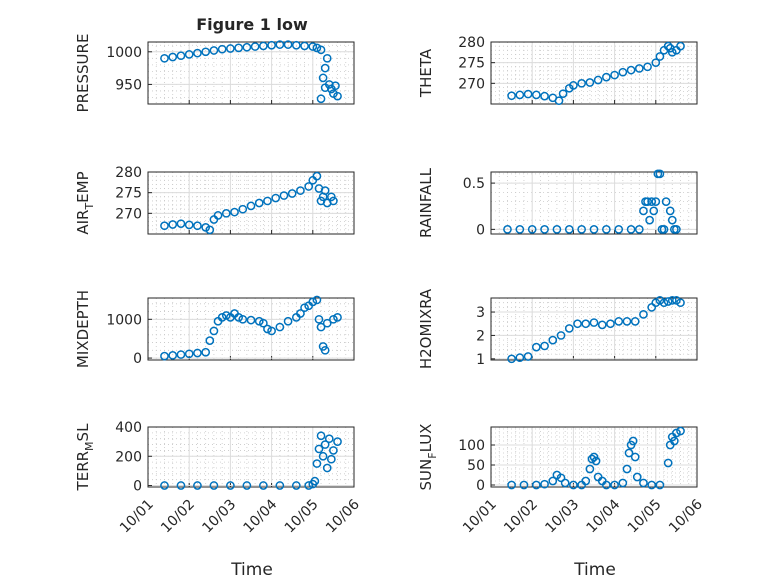 This screenshot has width=778, height=583. What do you see at coordinates (426, 328) in the screenshot?
I see `y-axis-label: H2OMIXRA` at bounding box center [426, 328].